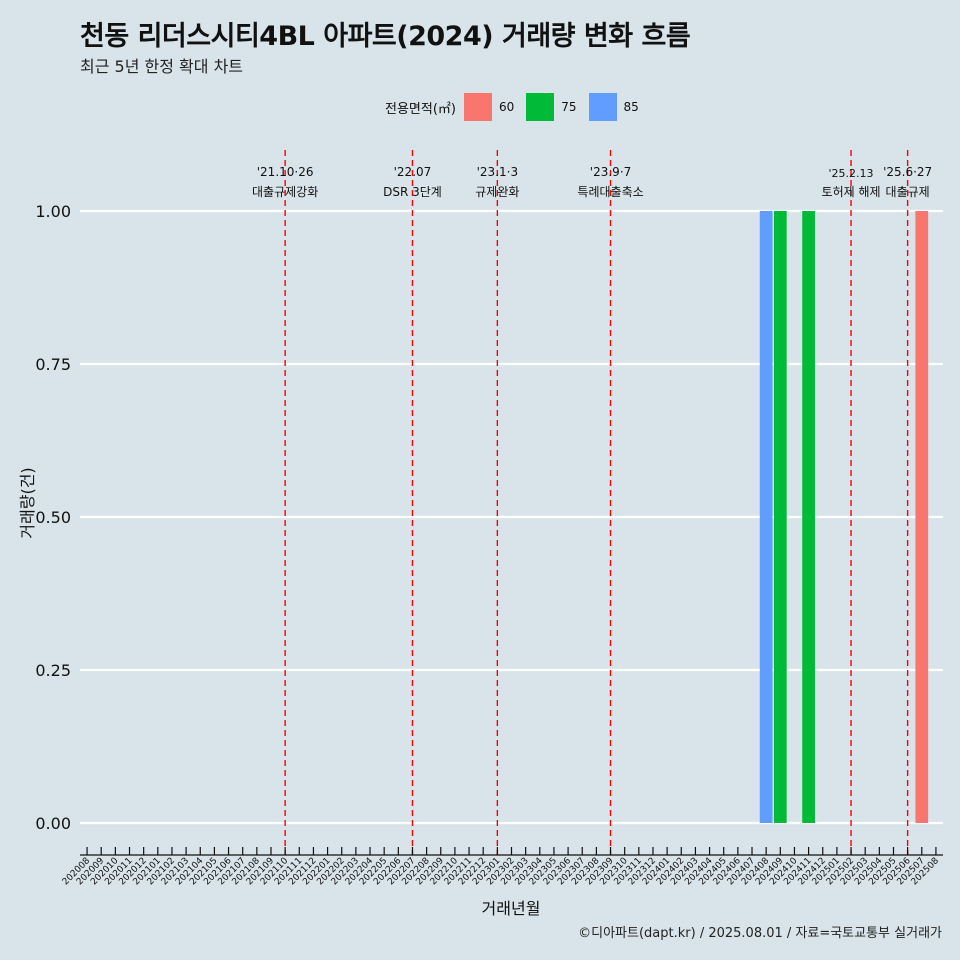 The width and height of the screenshot is (960, 960). Describe the element at coordinates (27, 502) in the screenshot. I see `y-axis-label: 거래량(건)` at that location.